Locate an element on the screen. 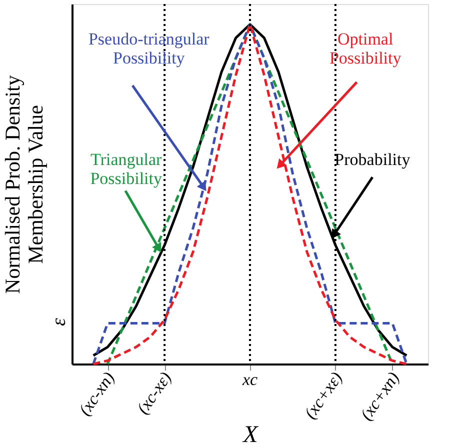 This screenshot has height=446, width=464. text: Optimal Possibility is located at coordinates (365, 49).